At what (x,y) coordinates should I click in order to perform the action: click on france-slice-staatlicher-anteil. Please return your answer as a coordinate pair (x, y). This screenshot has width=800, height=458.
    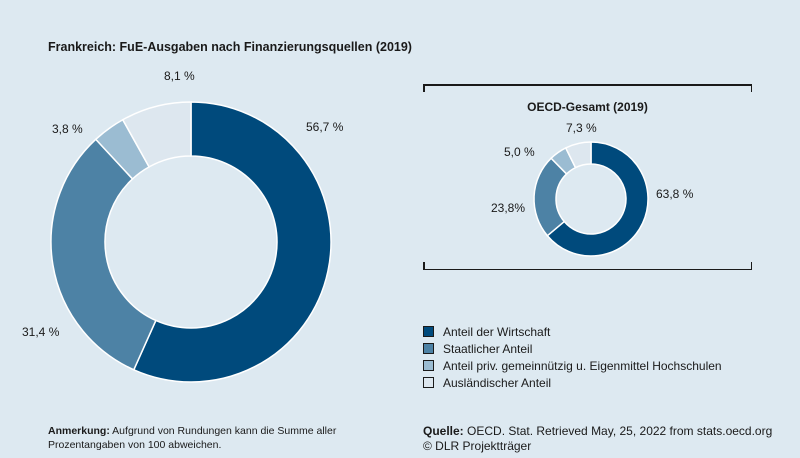
    Looking at the image, I should click on (103, 254).